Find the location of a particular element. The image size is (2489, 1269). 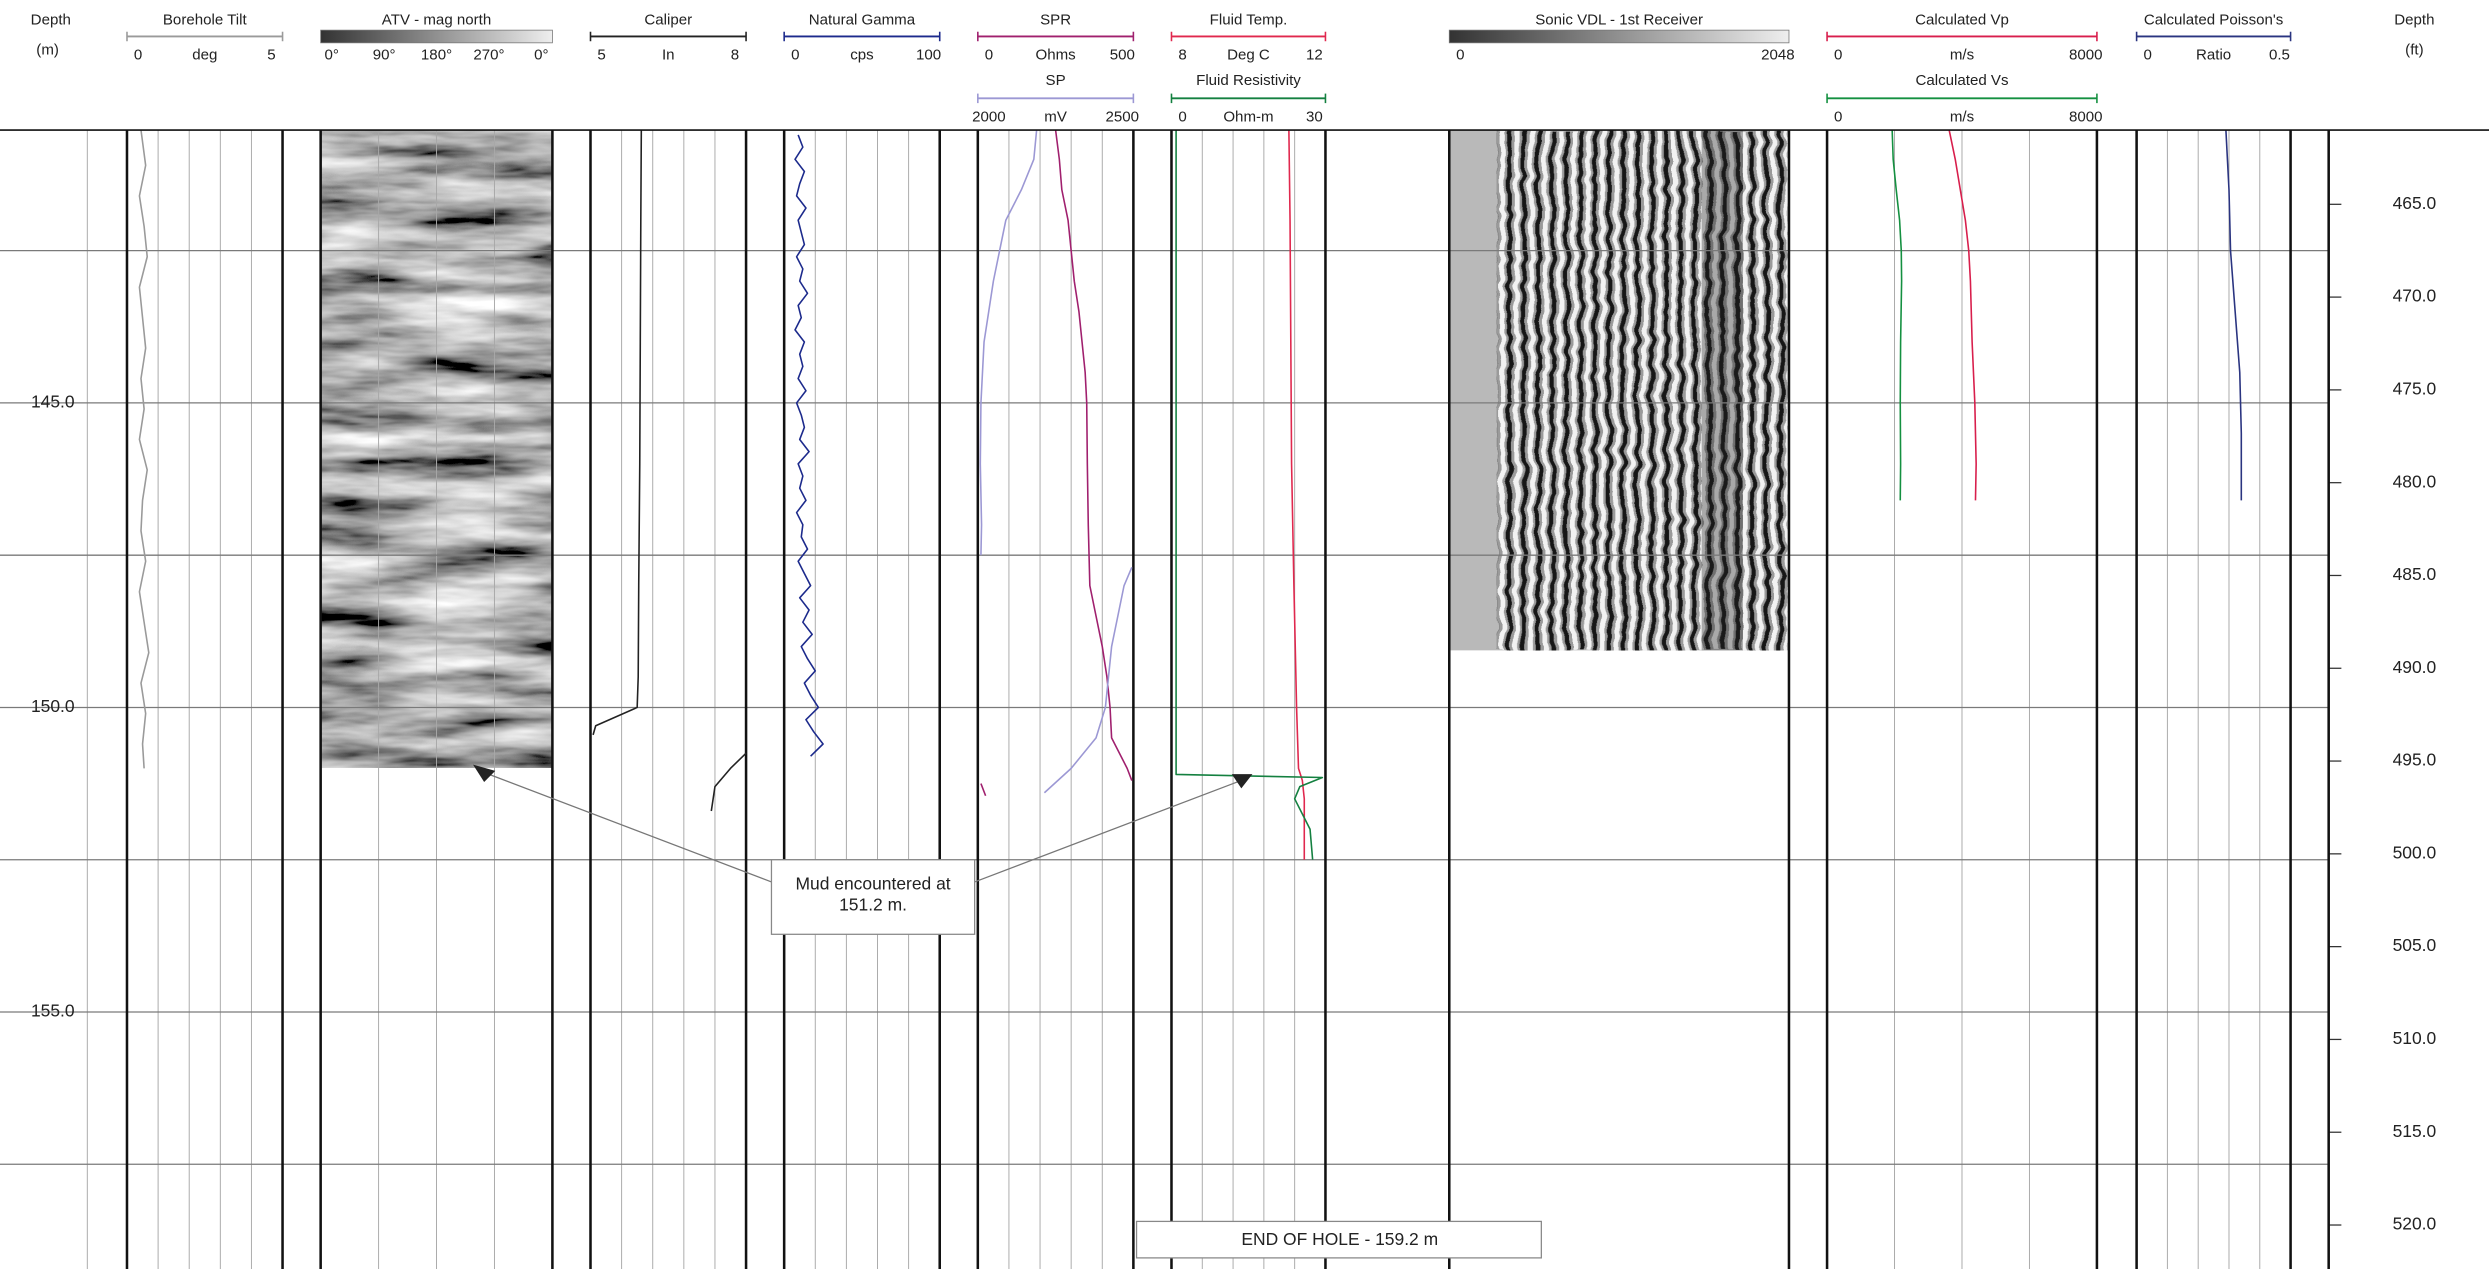

end-of-hole-box is located at coordinates (1338, 1239).